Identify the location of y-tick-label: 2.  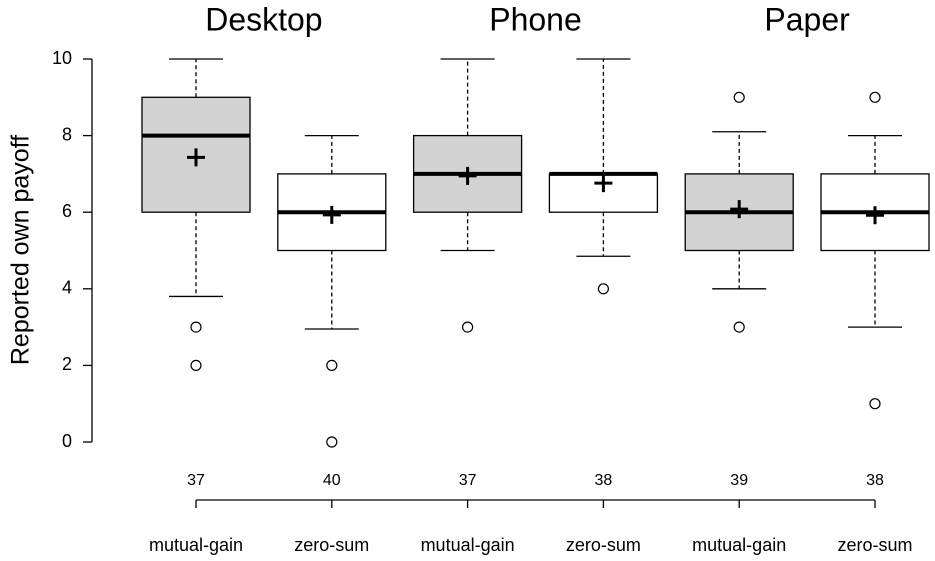
(67, 364).